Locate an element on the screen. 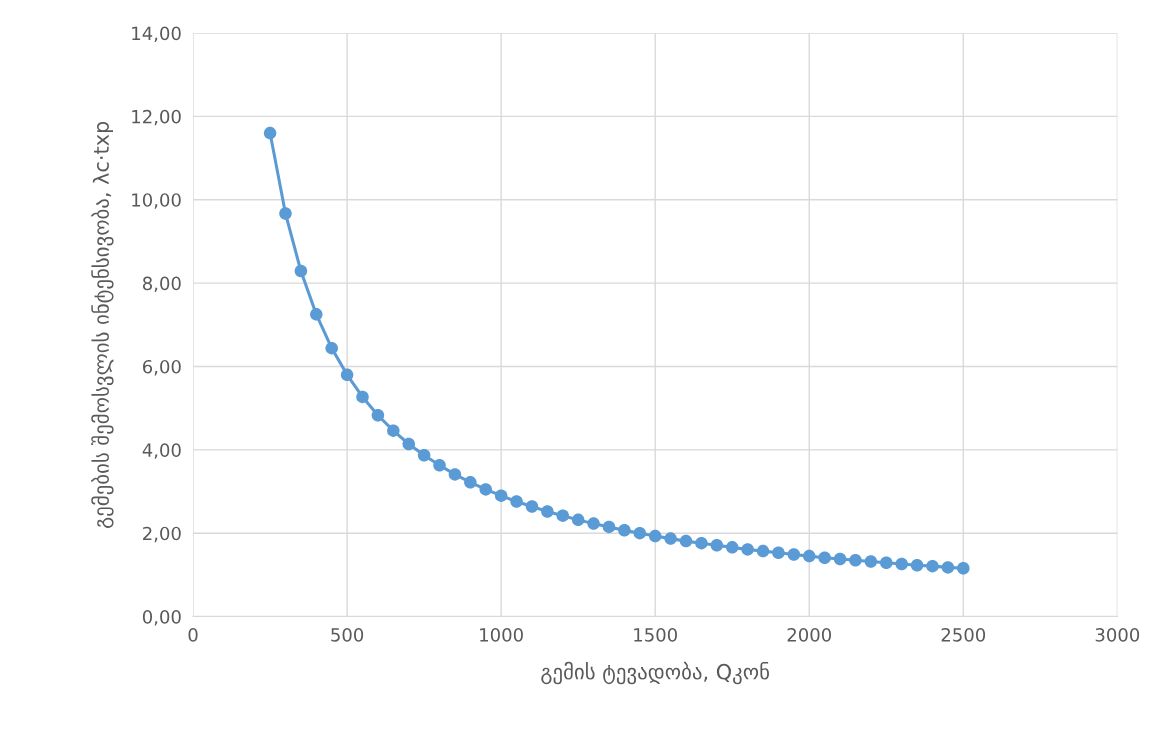 Image resolution: width=1170 pixels, height=734 pixels. y-tick-label: 4,00 is located at coordinates (161, 451).